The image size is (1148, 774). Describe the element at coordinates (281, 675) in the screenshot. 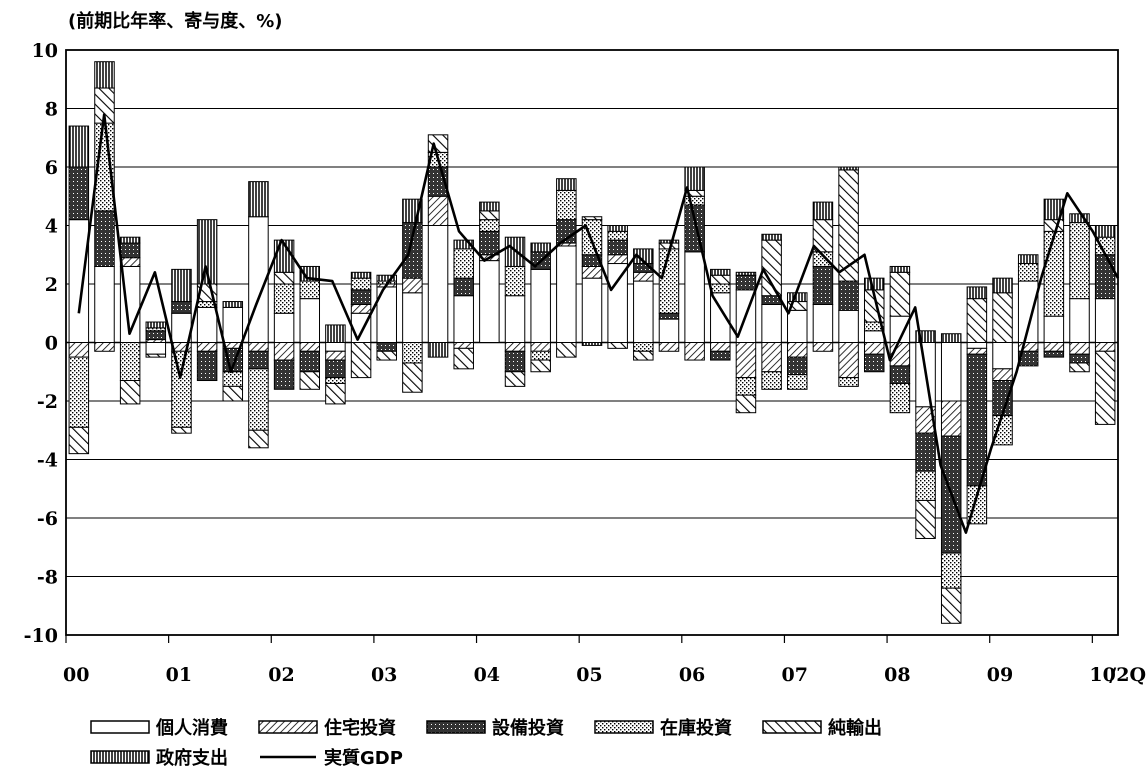

I see `x-tick-label: 02` at that location.